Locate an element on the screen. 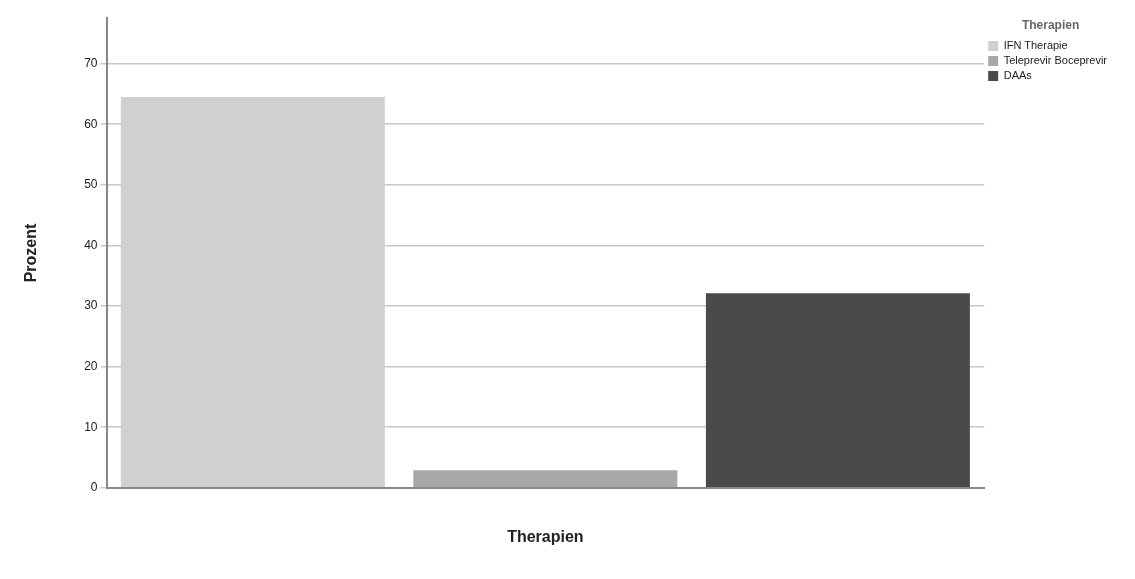 Image resolution: width=1135 pixels, height=579 pixels. legend-label: Teleprevir Boceprevir is located at coordinates (1055, 59).